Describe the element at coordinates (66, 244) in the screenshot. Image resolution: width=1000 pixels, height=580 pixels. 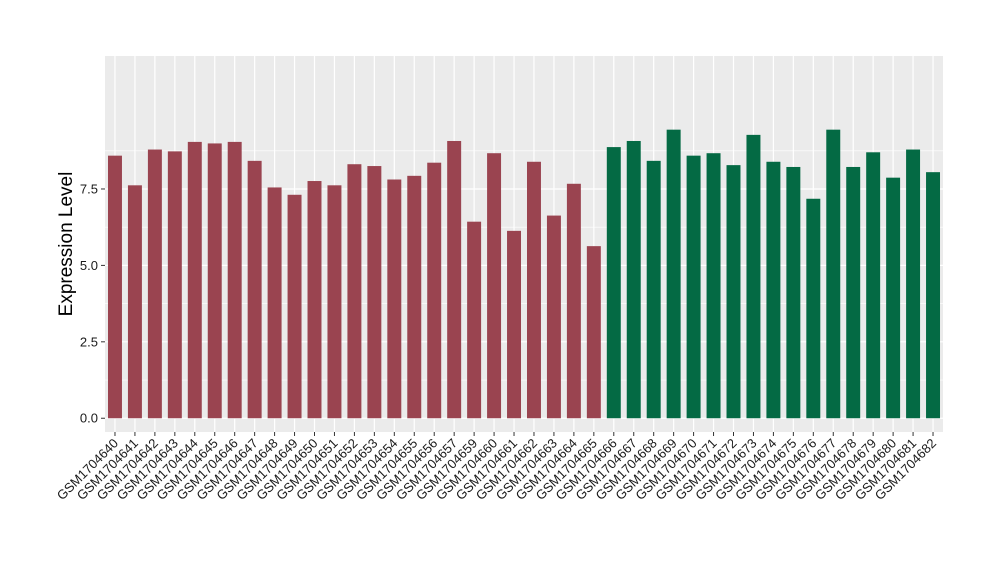
I see `y-axis-title: Expression Level` at that location.